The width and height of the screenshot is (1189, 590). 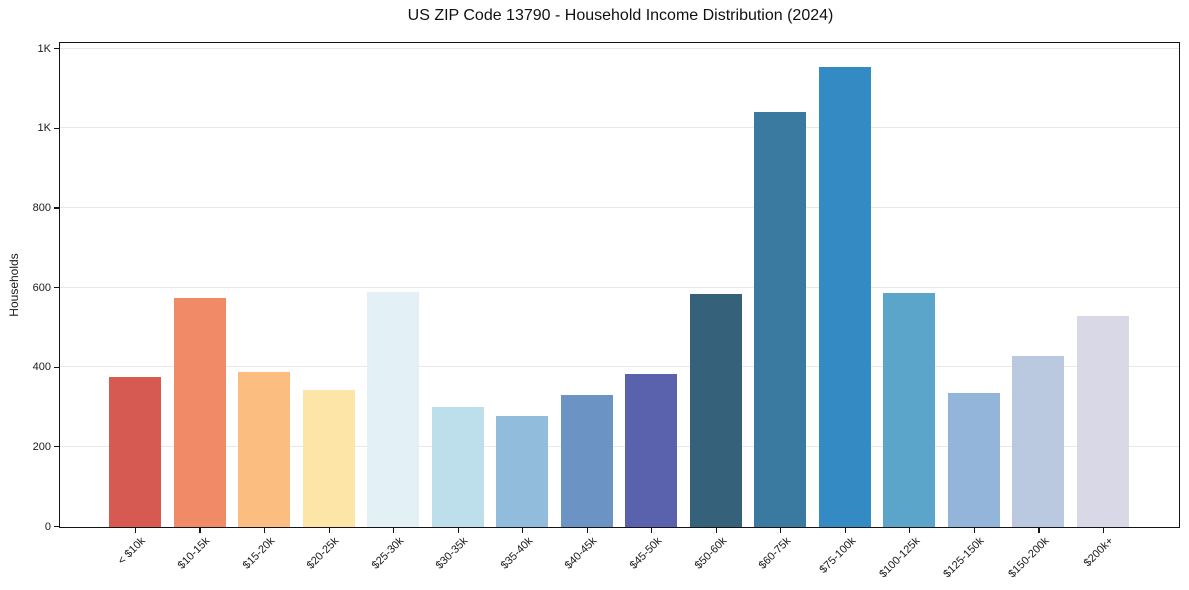 What do you see at coordinates (1098, 552) in the screenshot?
I see `x-tick-label: $200k+` at bounding box center [1098, 552].